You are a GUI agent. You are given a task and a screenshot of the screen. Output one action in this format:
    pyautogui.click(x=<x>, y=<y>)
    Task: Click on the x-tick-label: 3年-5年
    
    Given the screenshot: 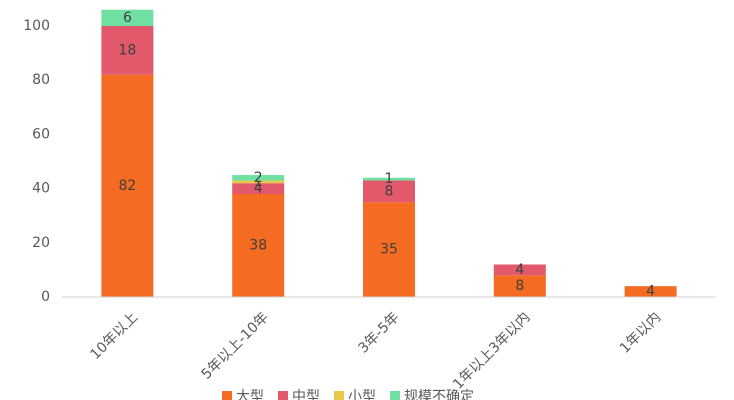 What is the action you would take?
    pyautogui.click(x=378, y=332)
    